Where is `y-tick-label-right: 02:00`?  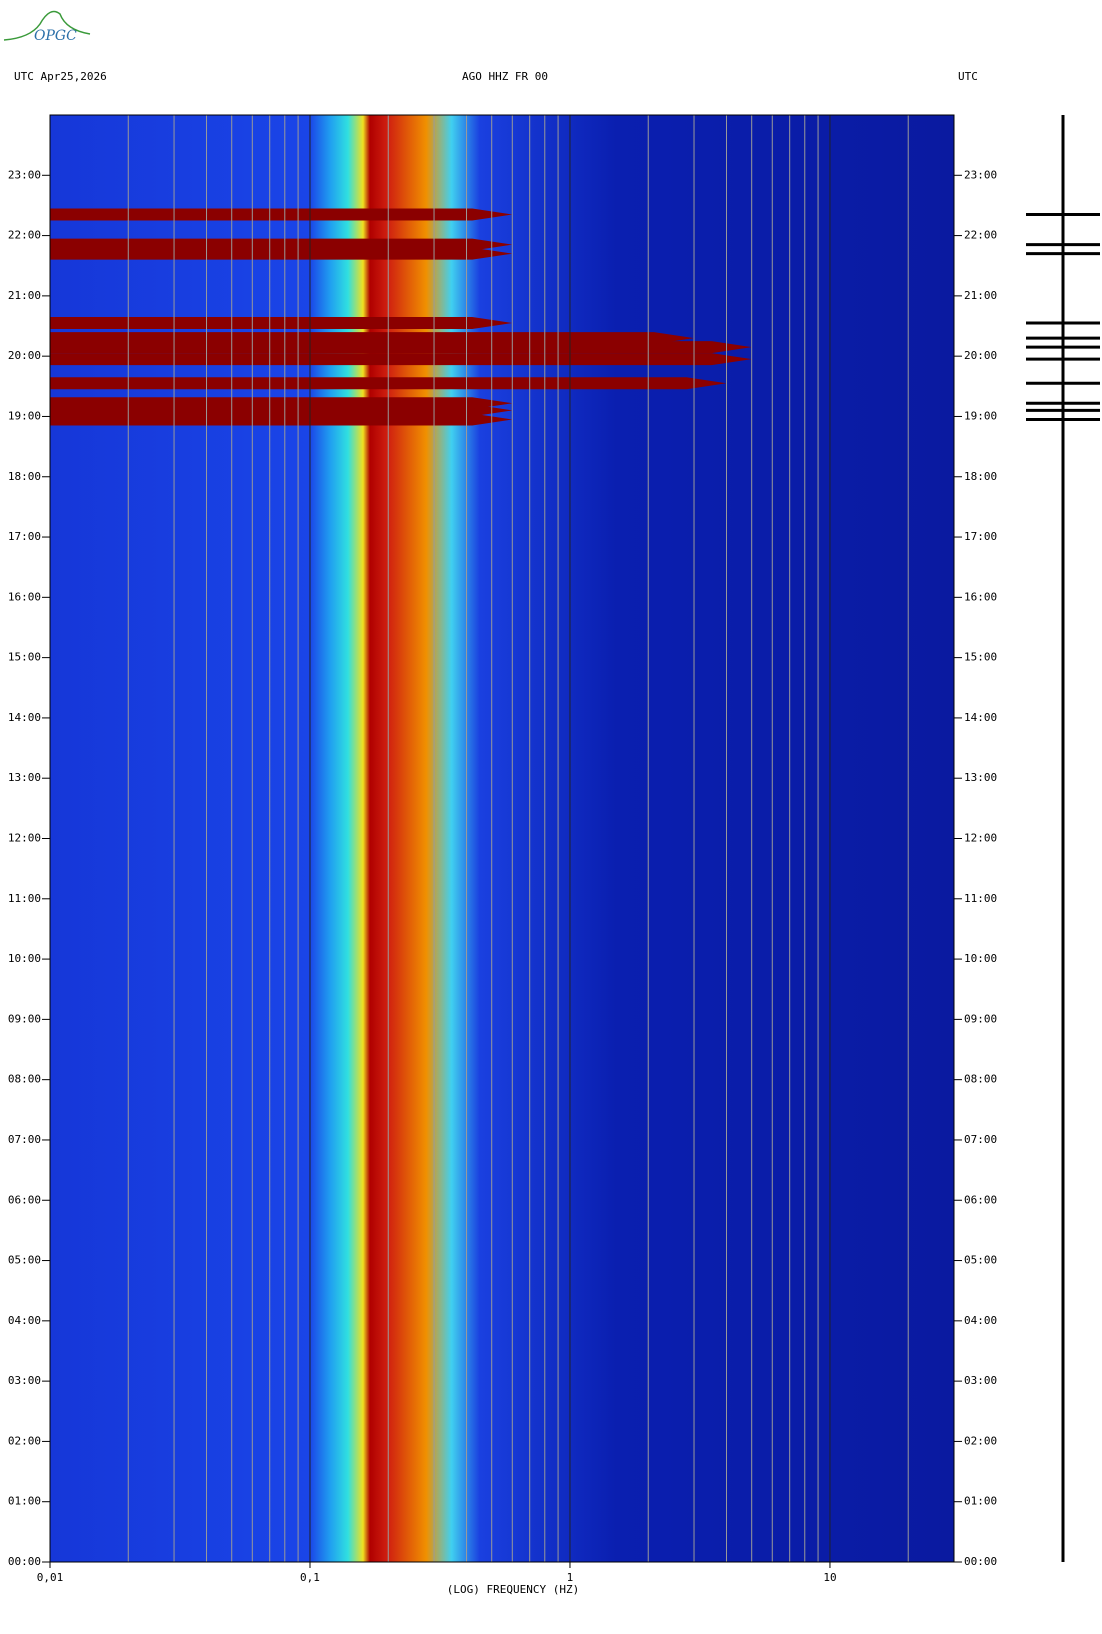 y-tick-label-right: 02:00 is located at coordinates (980, 1440).